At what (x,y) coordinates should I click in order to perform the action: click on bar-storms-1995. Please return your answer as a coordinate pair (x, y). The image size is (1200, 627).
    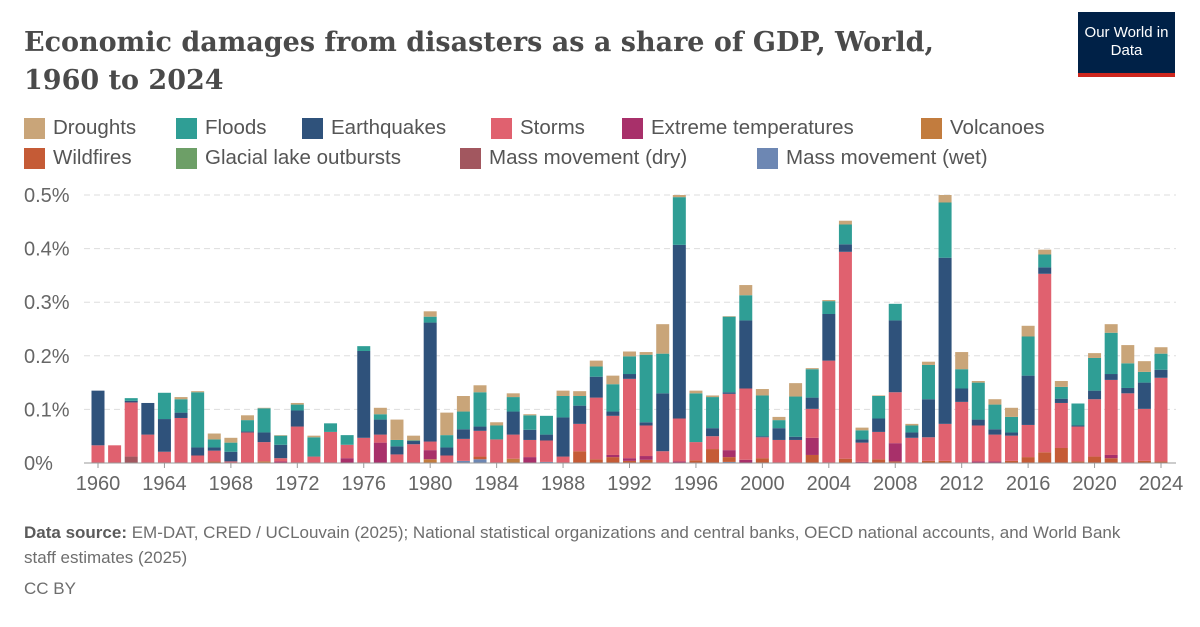
    Looking at the image, I should click on (679, 440).